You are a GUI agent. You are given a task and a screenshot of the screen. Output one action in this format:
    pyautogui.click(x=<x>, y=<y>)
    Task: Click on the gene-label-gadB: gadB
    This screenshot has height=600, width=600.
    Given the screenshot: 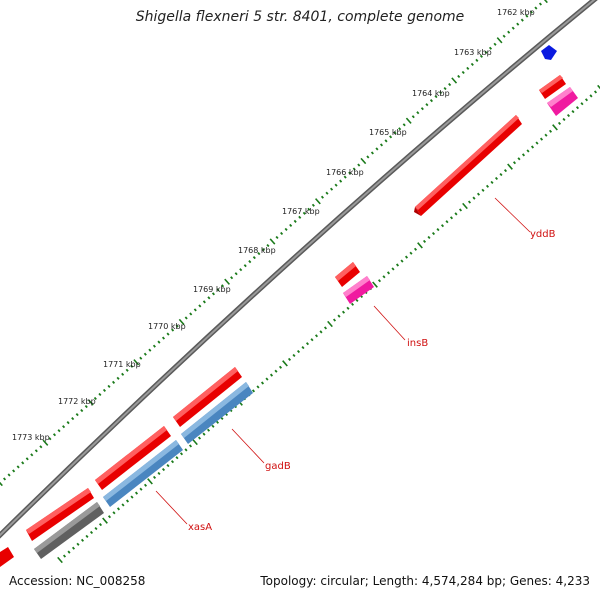 What is the action you would take?
    pyautogui.click(x=278, y=466)
    